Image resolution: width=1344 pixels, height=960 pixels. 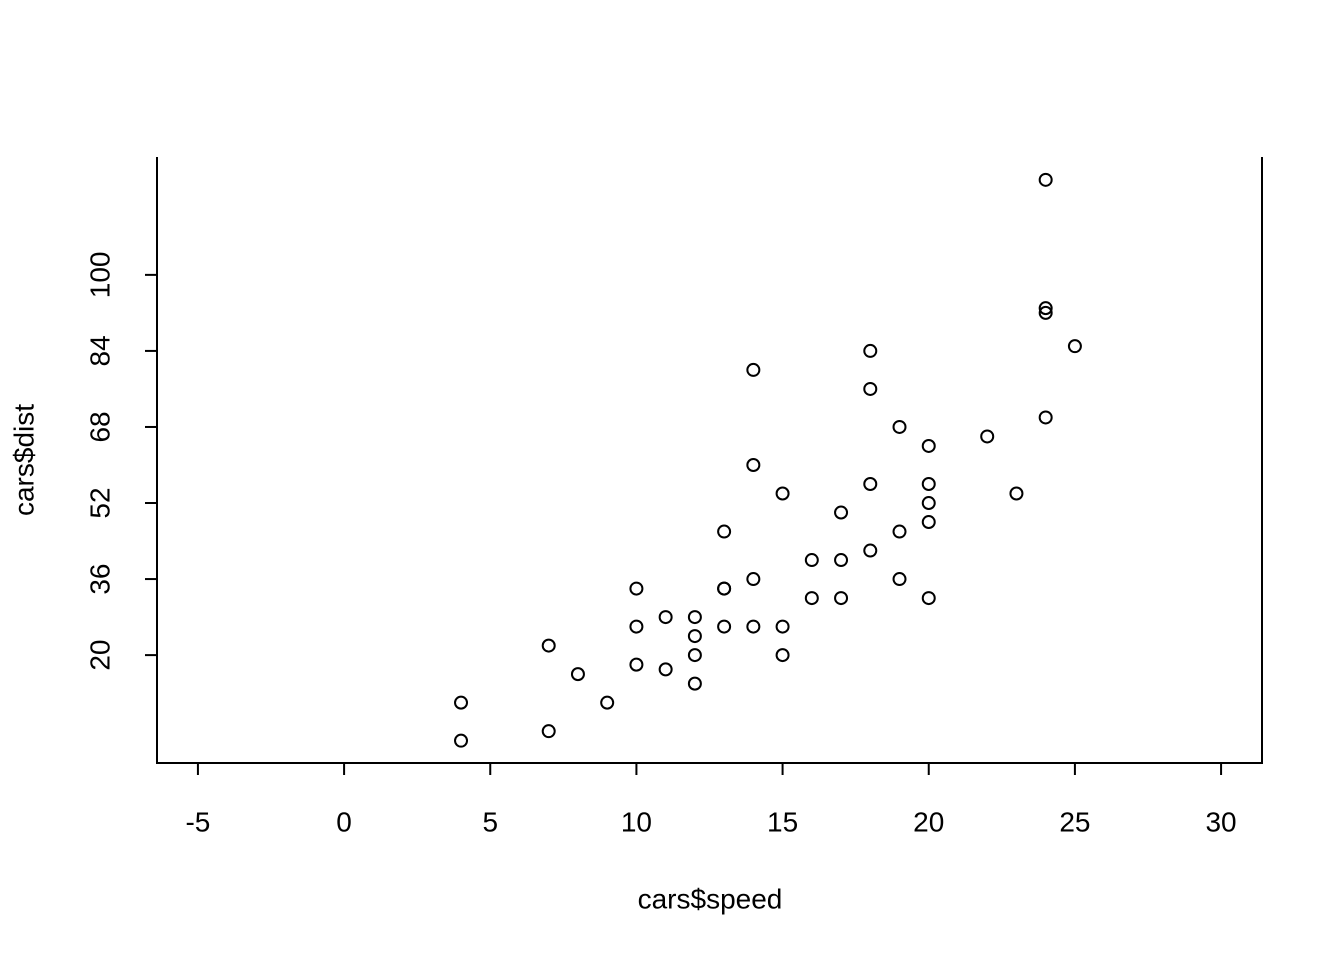 I want to click on y-axis-label: cars$dist, so click(x=23, y=460).